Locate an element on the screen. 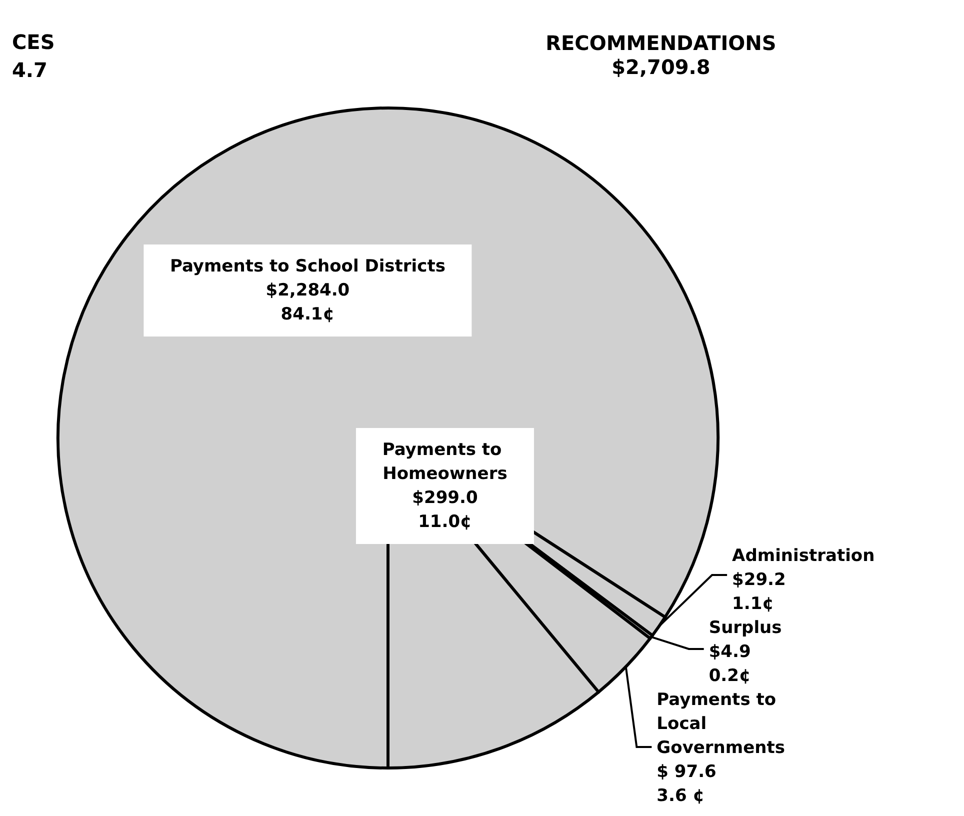  slice-label: Surplus is located at coordinates (745, 628).